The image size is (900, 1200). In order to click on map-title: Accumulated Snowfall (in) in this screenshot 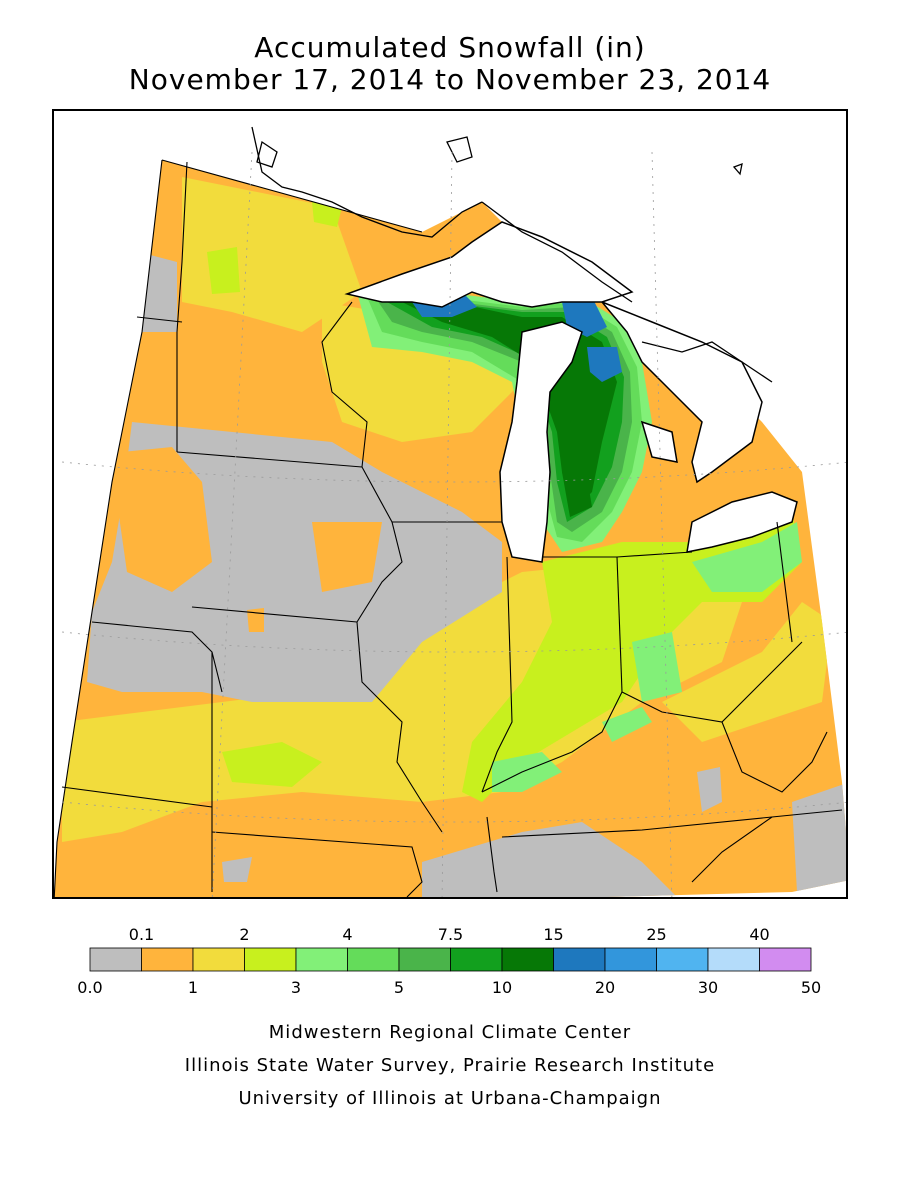, I will do `click(450, 47)`.